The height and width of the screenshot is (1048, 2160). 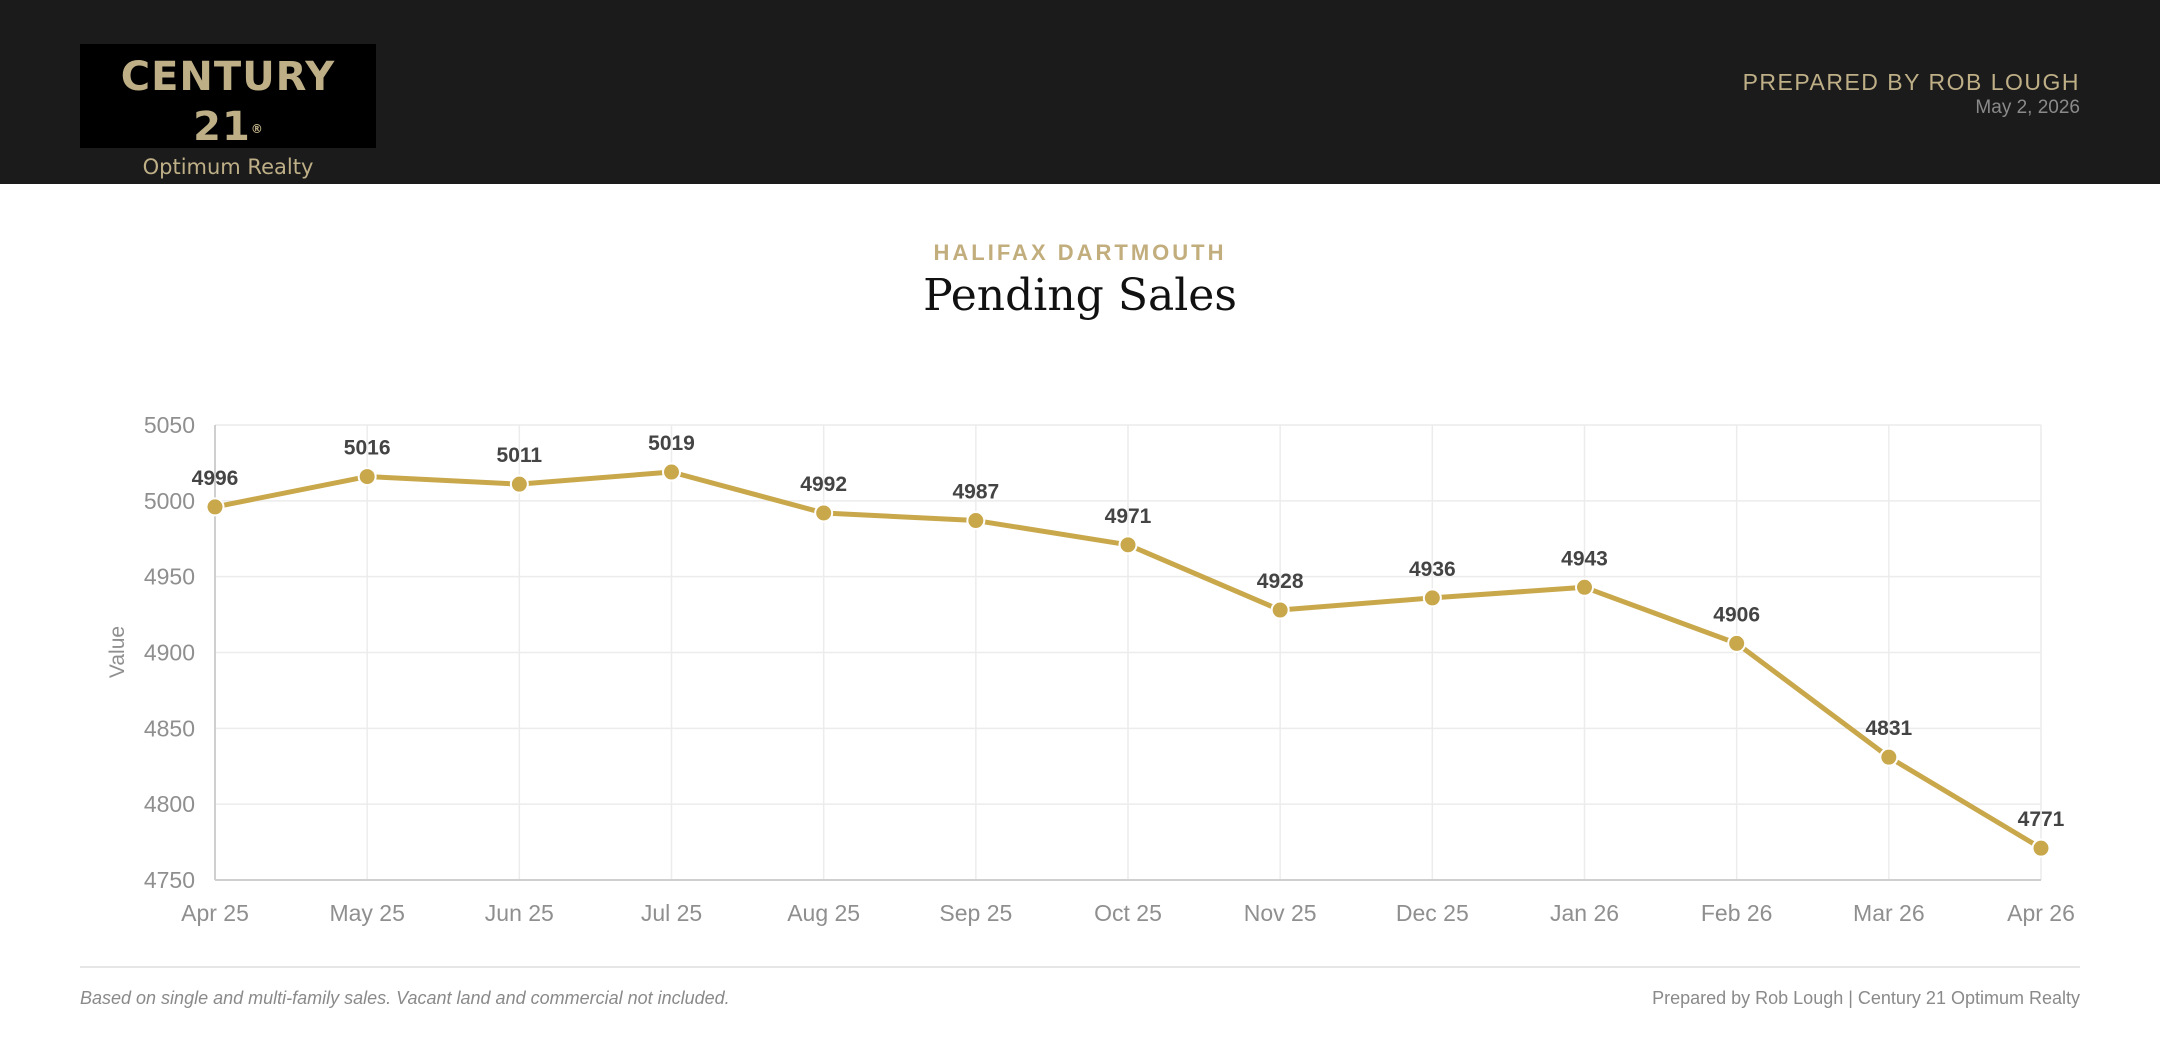 I want to click on y-tick-label: 4750, so click(x=169, y=880).